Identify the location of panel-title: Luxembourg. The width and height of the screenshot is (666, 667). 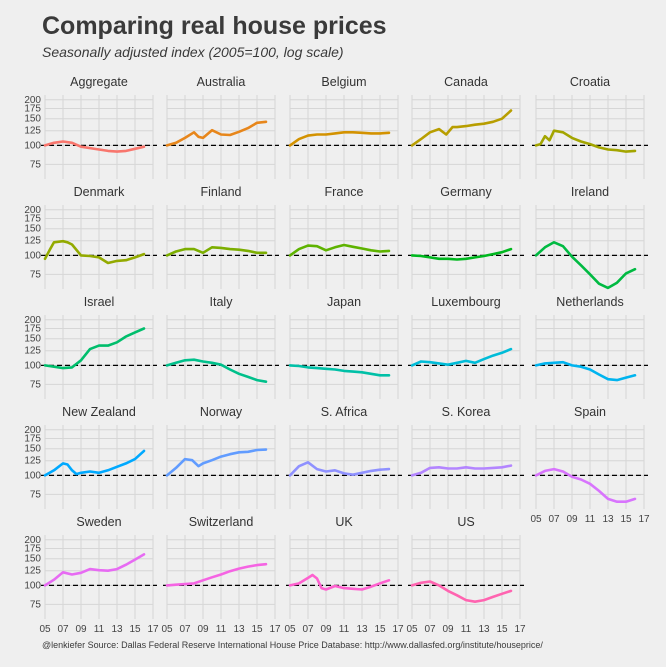
(466, 302).